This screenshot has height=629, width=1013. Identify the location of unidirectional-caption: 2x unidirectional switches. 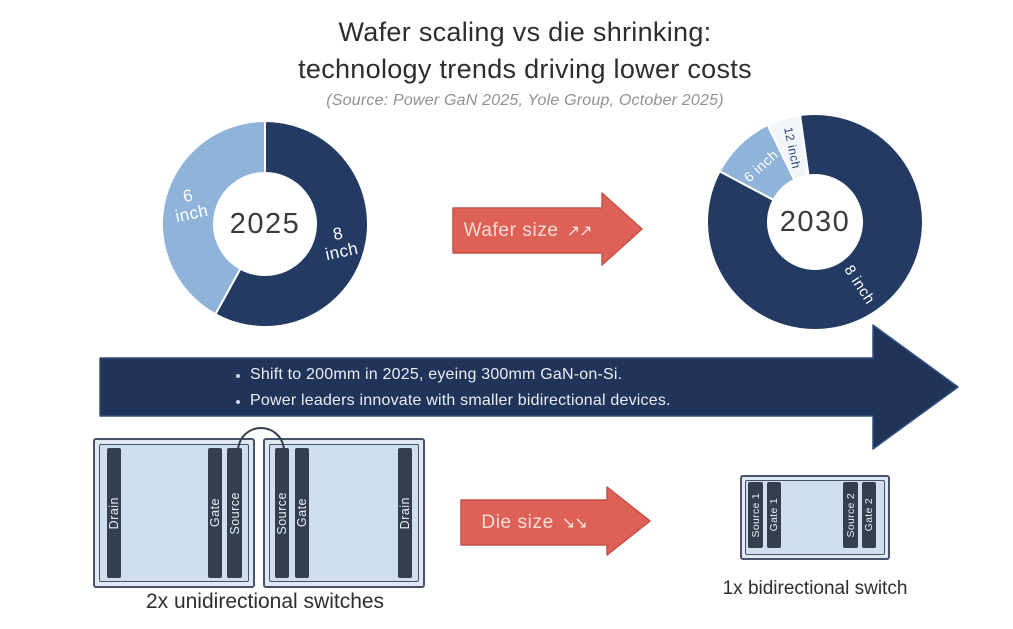
(265, 601).